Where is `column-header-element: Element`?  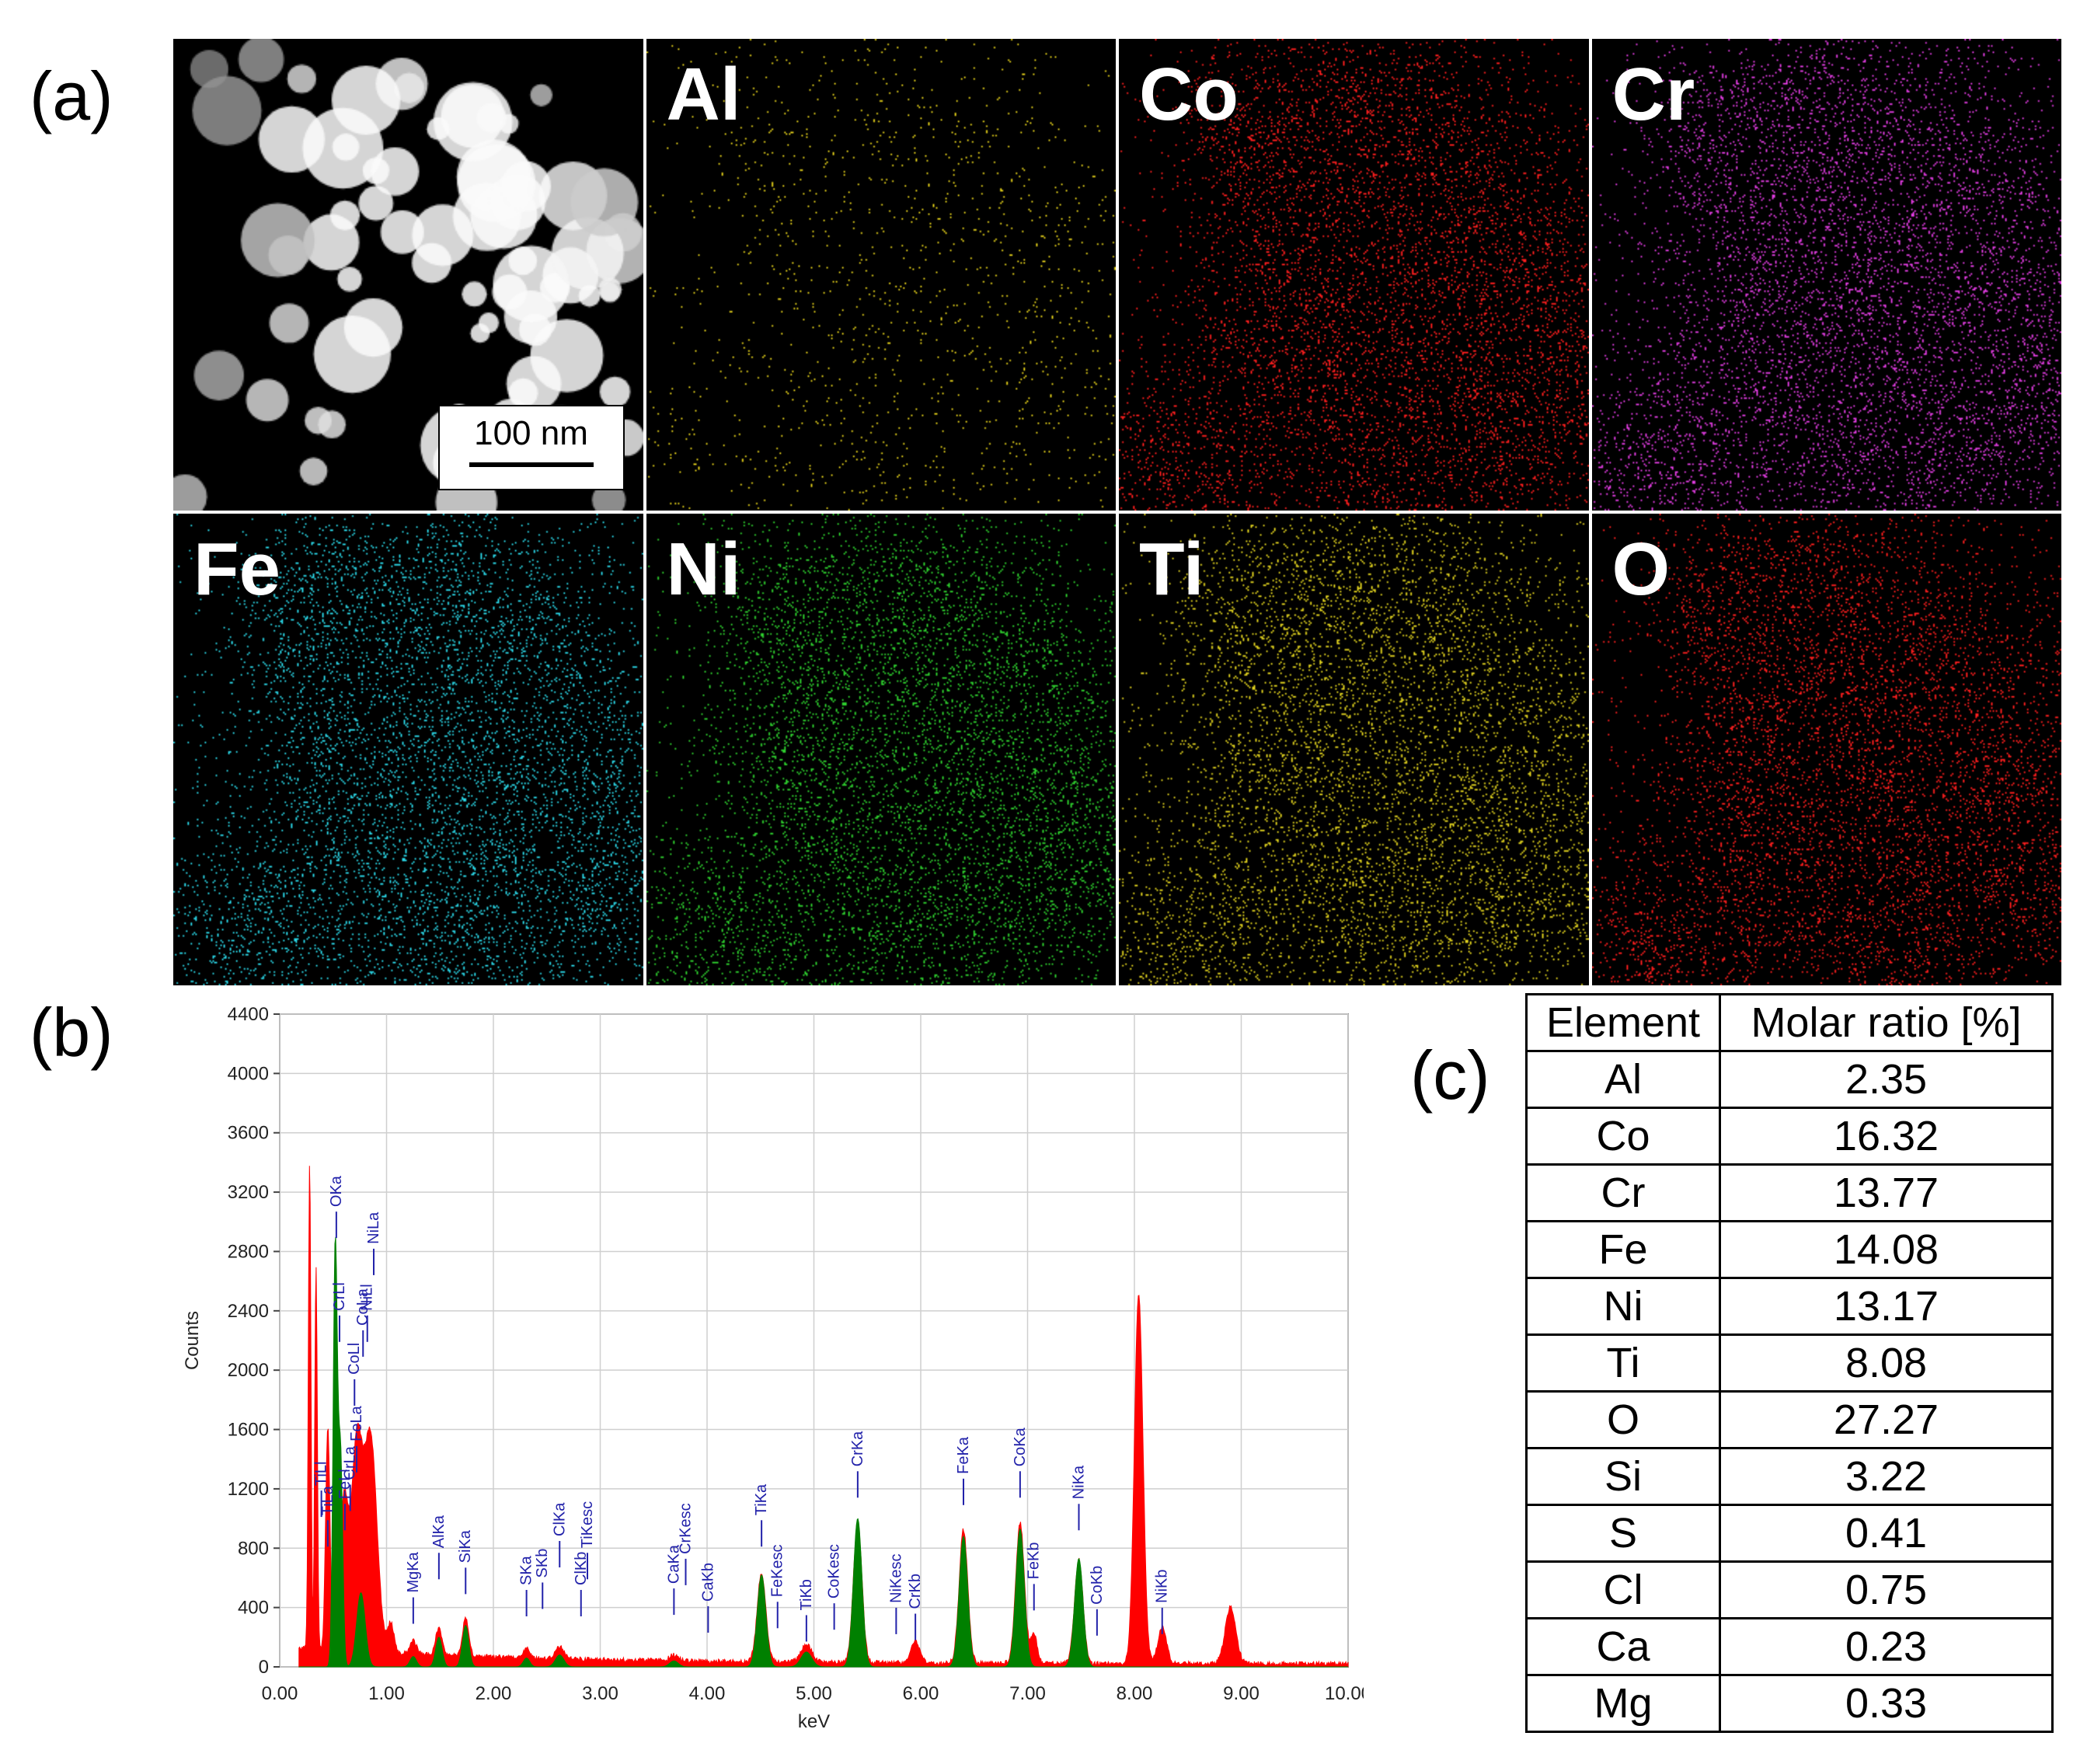
column-header-element: Element is located at coordinates (1623, 1022).